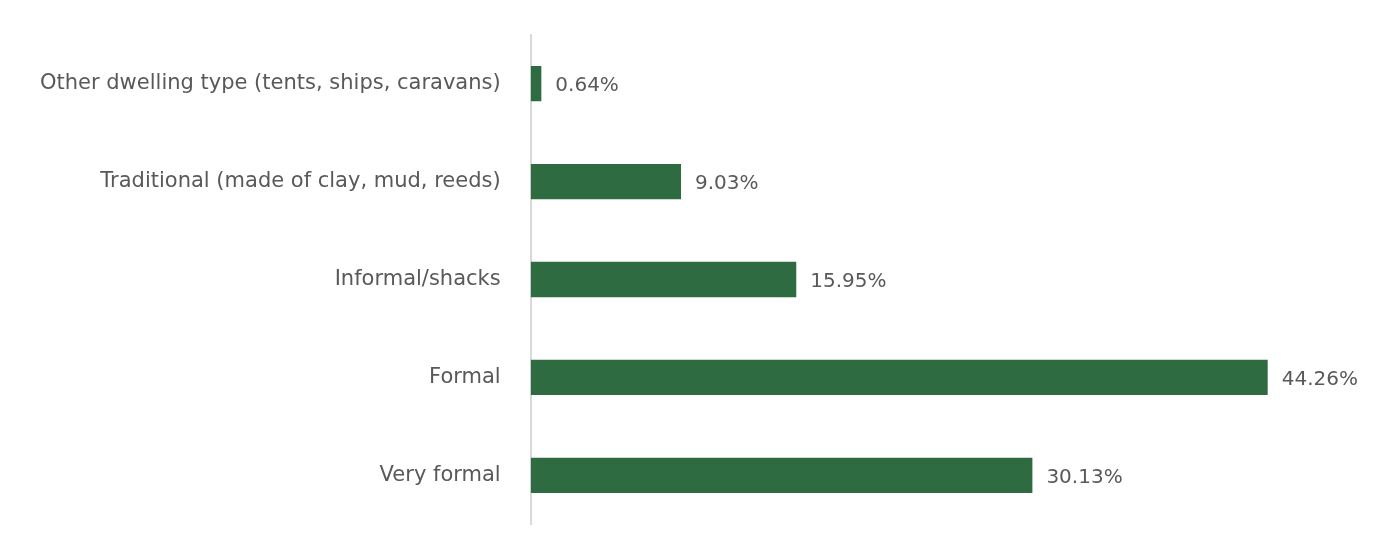  What do you see at coordinates (1084, 475) in the screenshot?
I see `data-label: 30.13%` at bounding box center [1084, 475].